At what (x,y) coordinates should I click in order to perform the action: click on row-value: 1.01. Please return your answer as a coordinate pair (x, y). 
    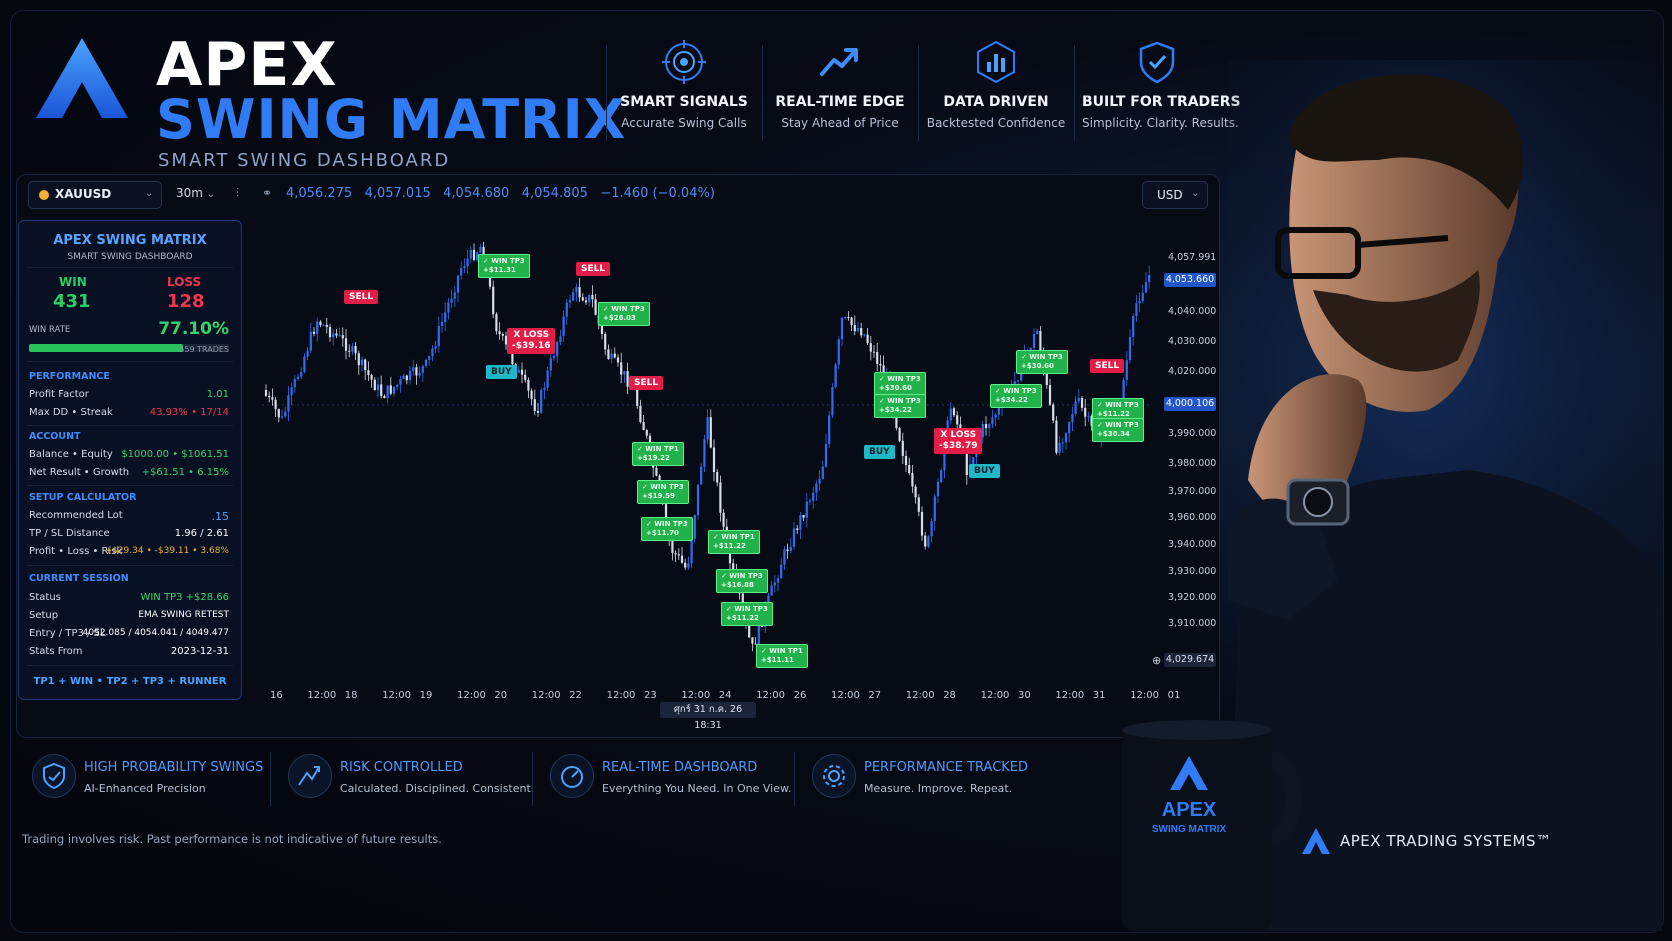
    Looking at the image, I should click on (217, 394).